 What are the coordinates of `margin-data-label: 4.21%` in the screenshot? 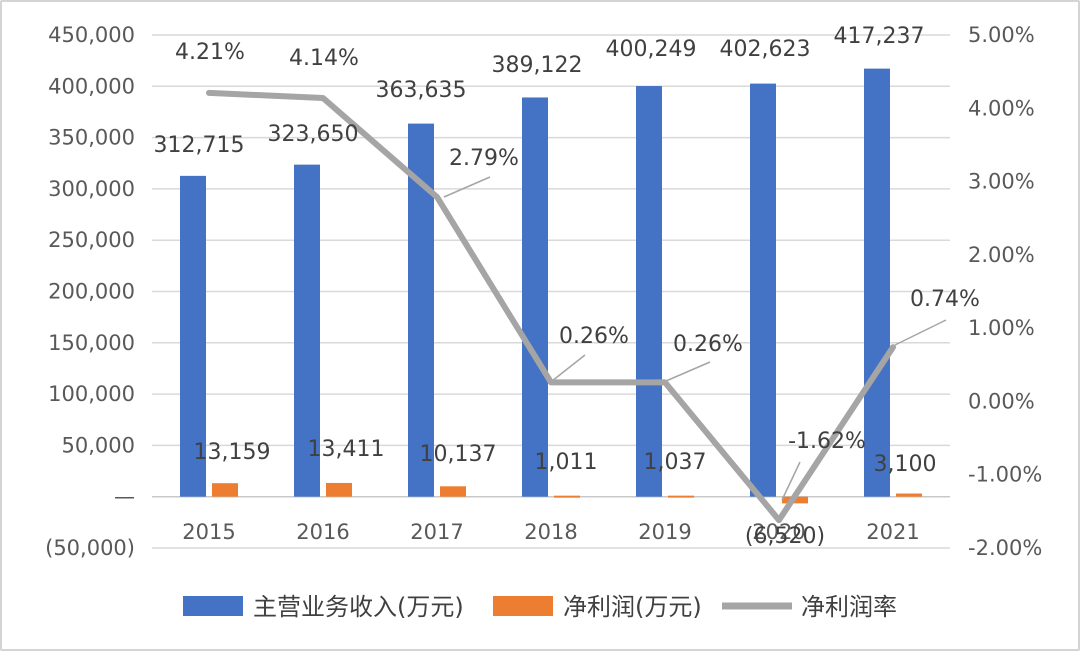 It's located at (210, 52).